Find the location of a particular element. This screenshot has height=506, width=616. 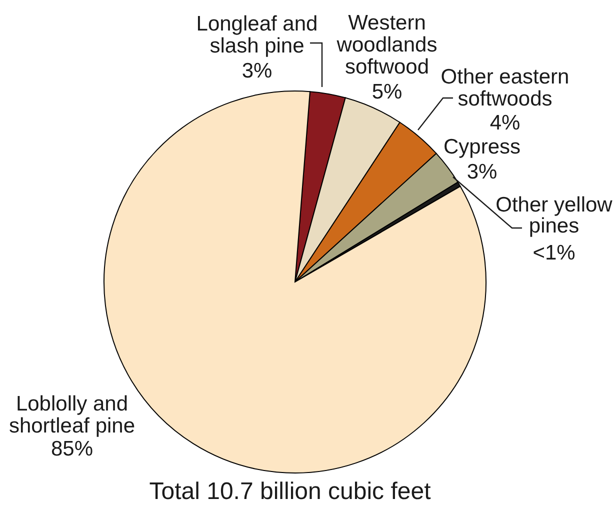

data-label: 85% is located at coordinates (72, 448).